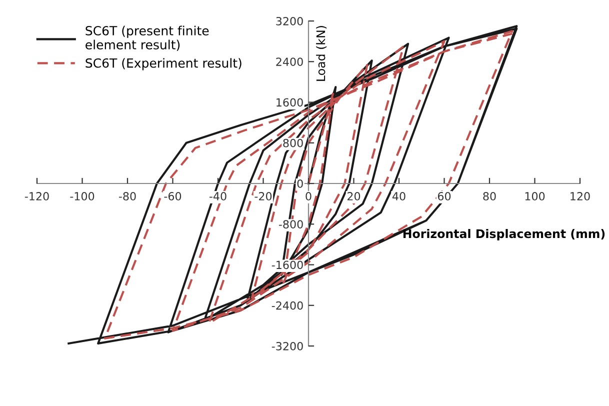 Image resolution: width=609 pixels, height=406 pixels. I want to click on y-tick-label: 3200, so click(289, 21).